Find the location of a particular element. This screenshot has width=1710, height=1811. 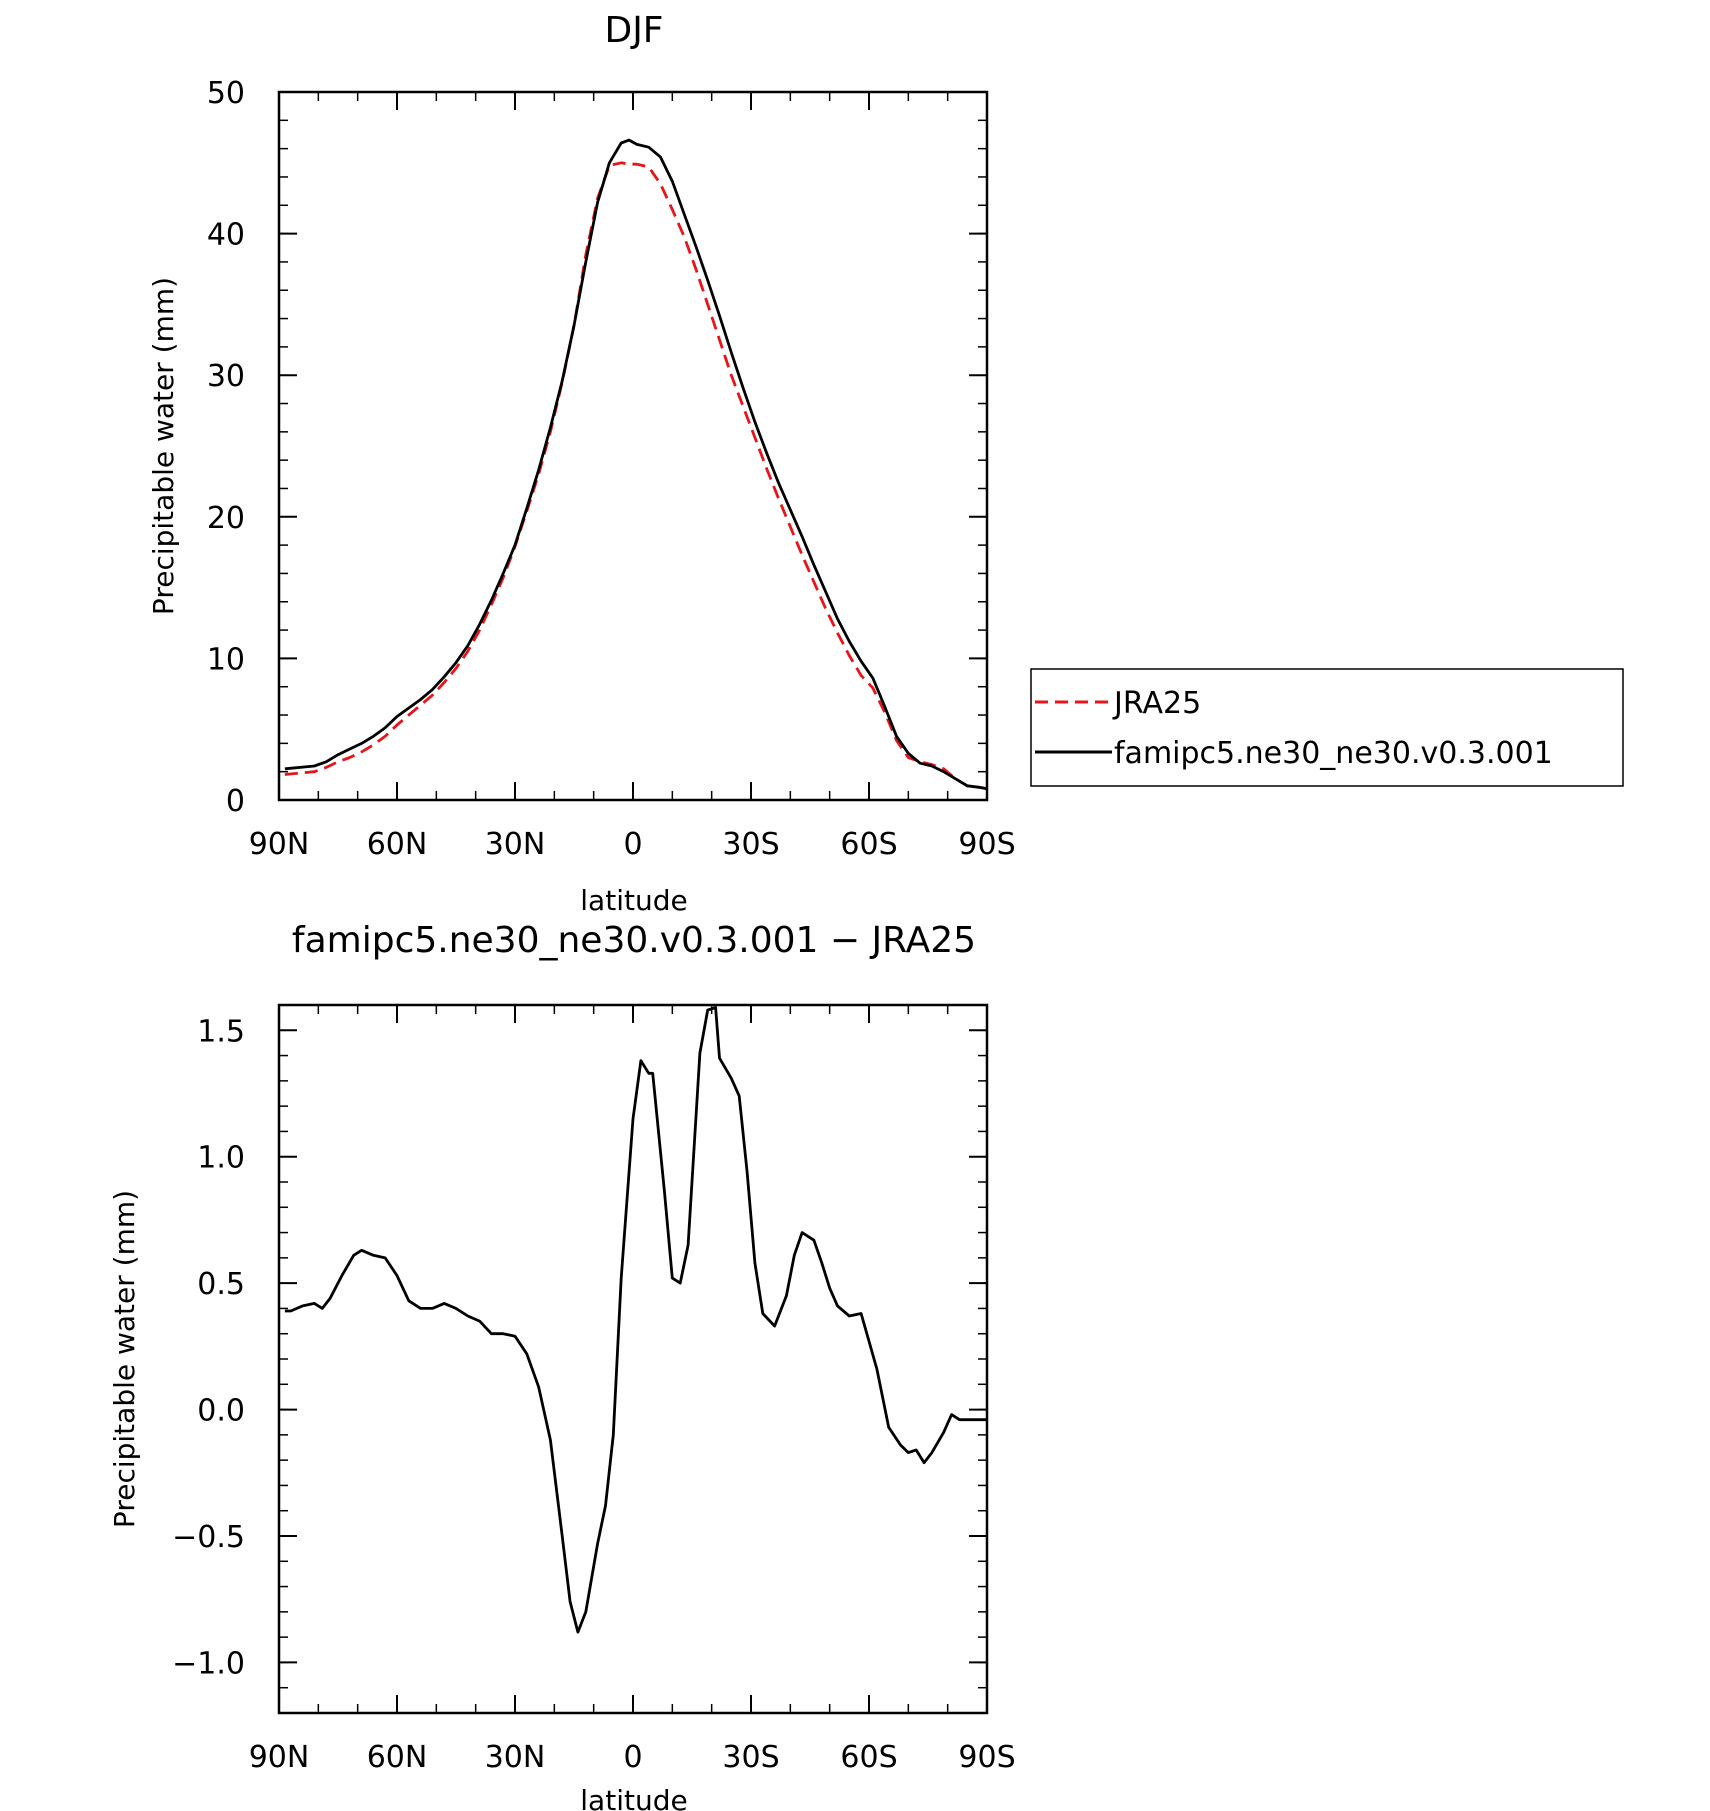

bottom-xtick-label: 90N is located at coordinates (279, 1757).